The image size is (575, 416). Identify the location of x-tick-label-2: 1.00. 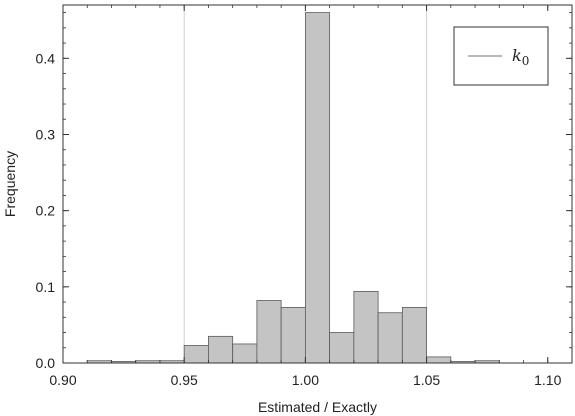
(305, 380).